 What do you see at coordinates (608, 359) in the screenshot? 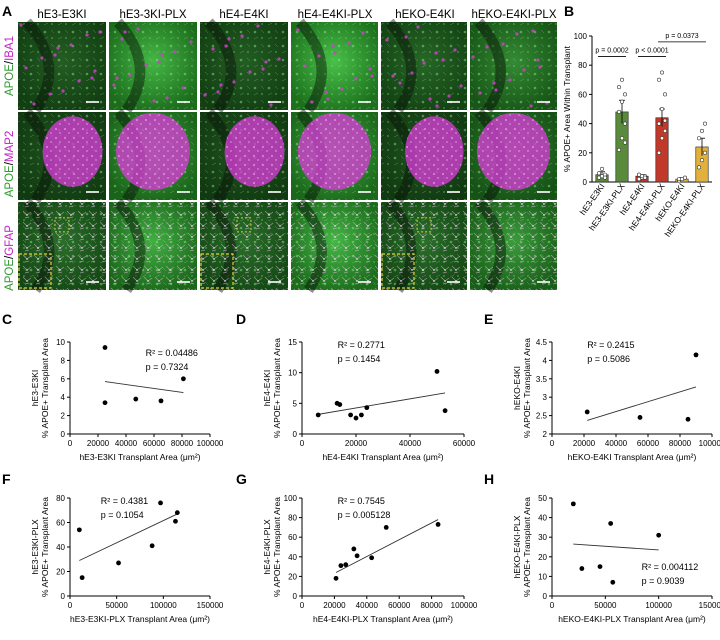
I see `p-value-label: p = 0.5086` at bounding box center [608, 359].